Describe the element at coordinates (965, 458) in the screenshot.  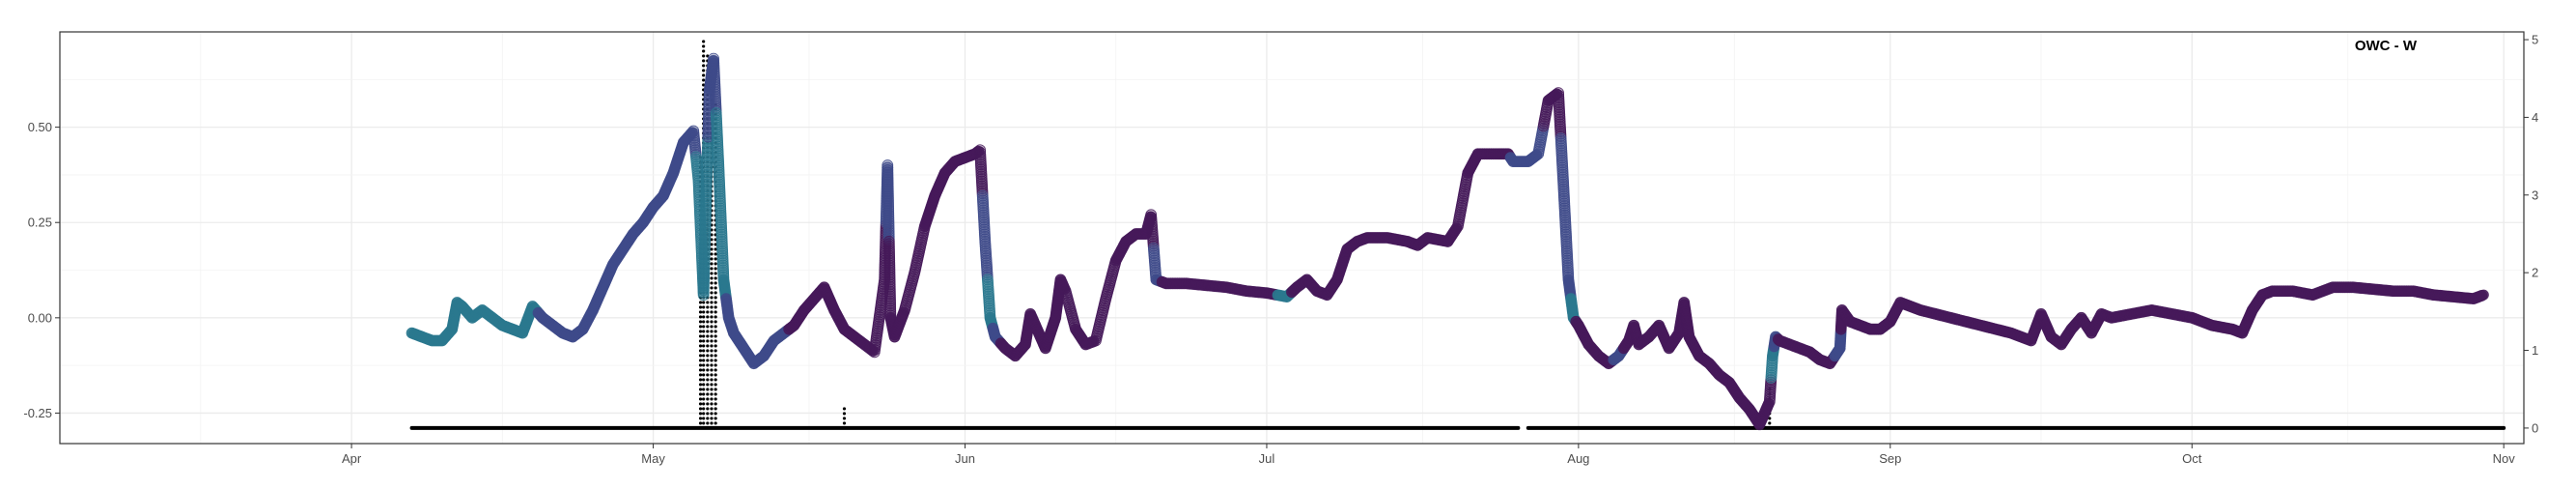
I see `x-tick-label: Jun` at that location.